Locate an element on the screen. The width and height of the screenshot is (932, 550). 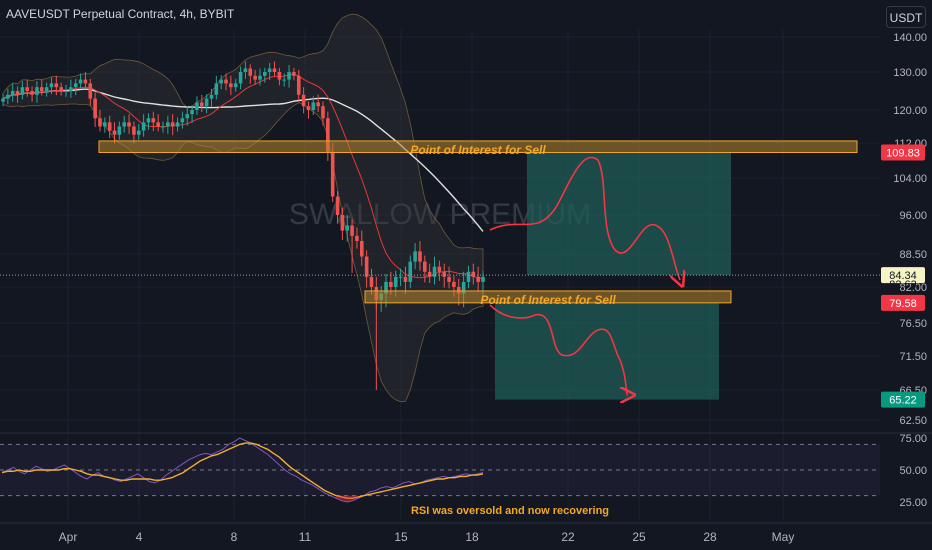
projection-arrow-lower is located at coordinates (558, 349).